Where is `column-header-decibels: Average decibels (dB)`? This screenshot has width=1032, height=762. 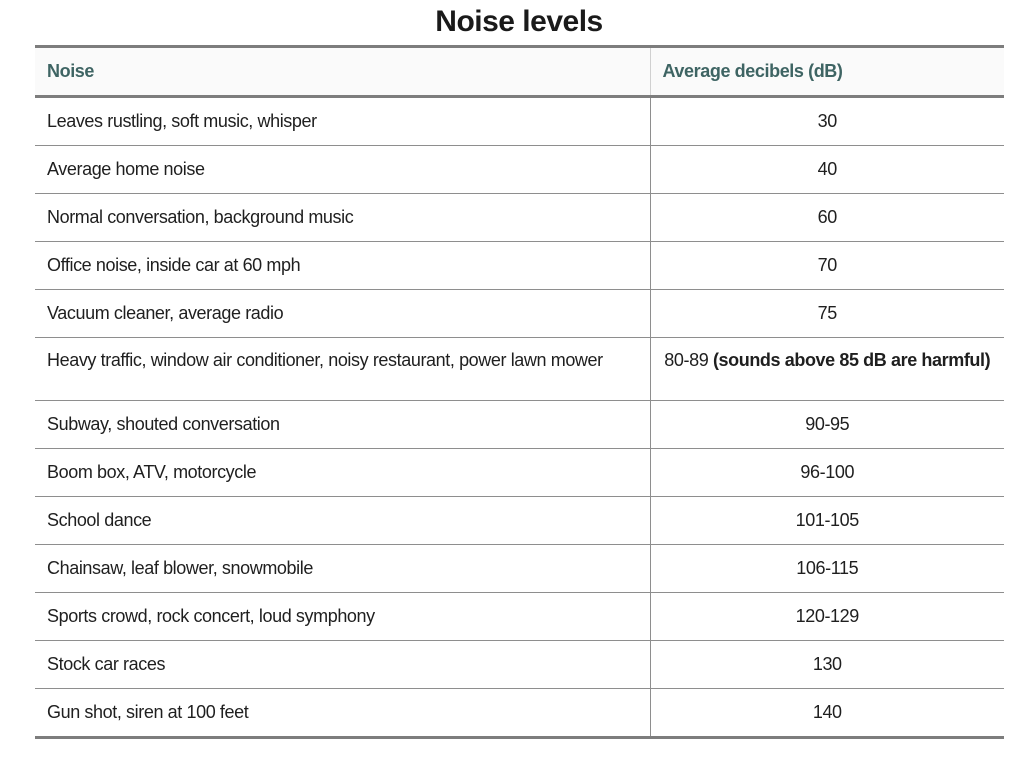
column-header-decibels: Average decibels (dB) is located at coordinates (826, 71).